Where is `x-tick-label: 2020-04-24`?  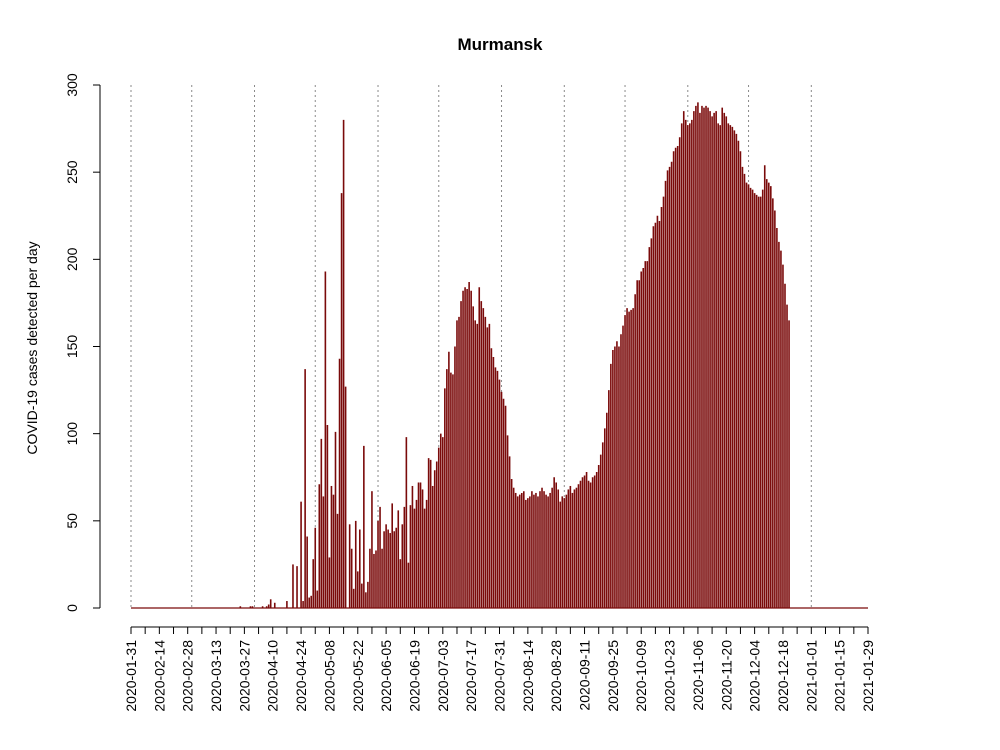
x-tick-label: 2020-04-24 is located at coordinates (301, 676).